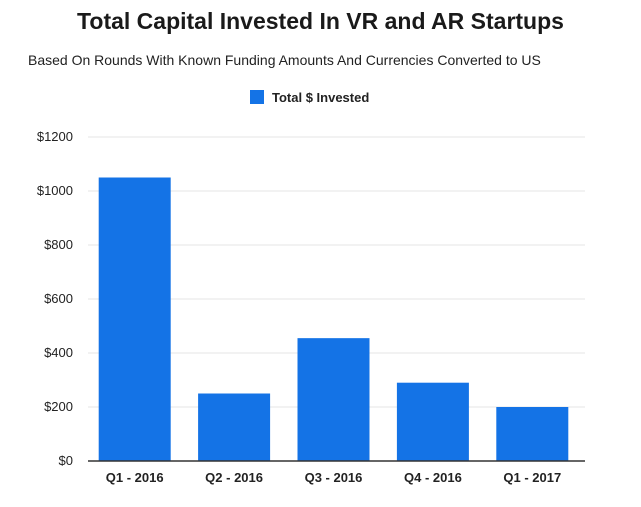  What do you see at coordinates (58, 298) in the screenshot?
I see `y-tick-label: $600` at bounding box center [58, 298].